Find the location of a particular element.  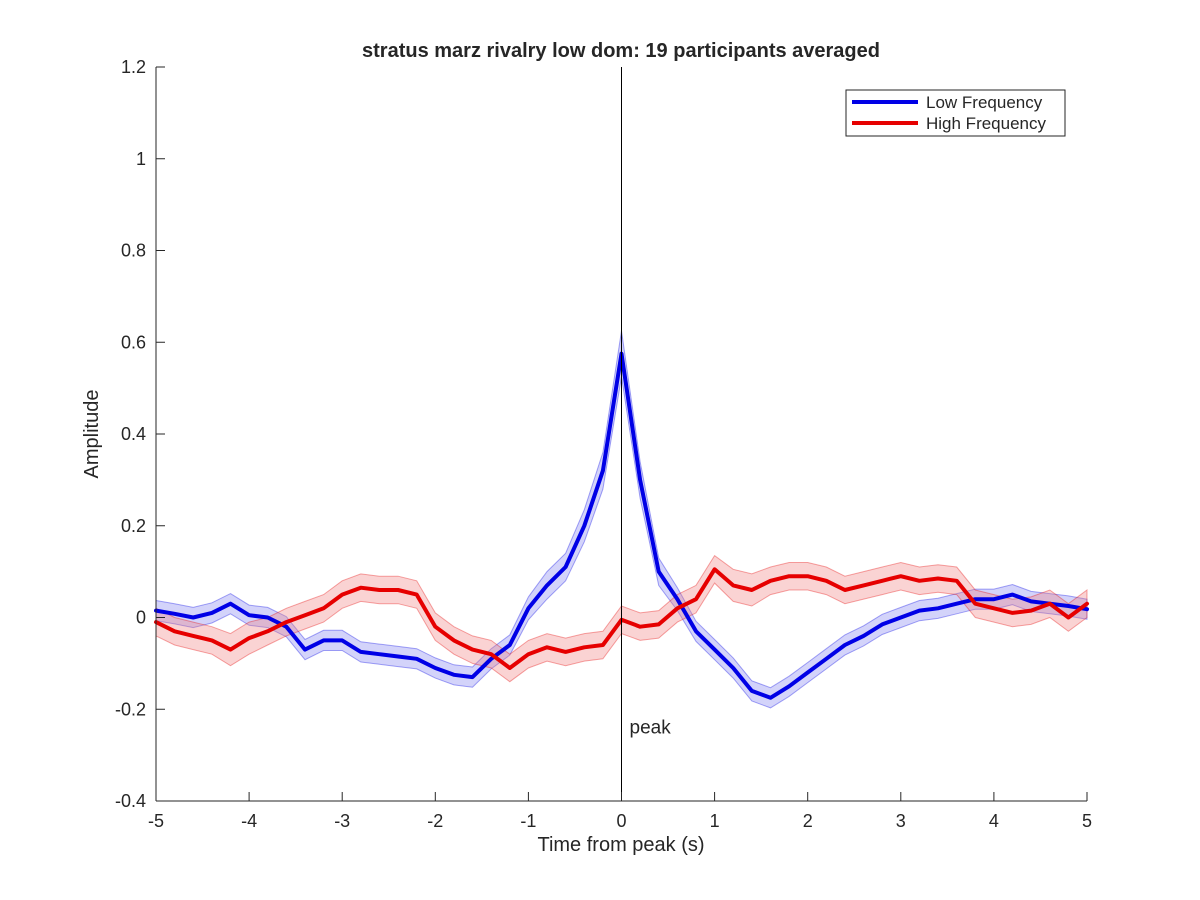

y-tick-label: 0.6 is located at coordinates (133, 342).